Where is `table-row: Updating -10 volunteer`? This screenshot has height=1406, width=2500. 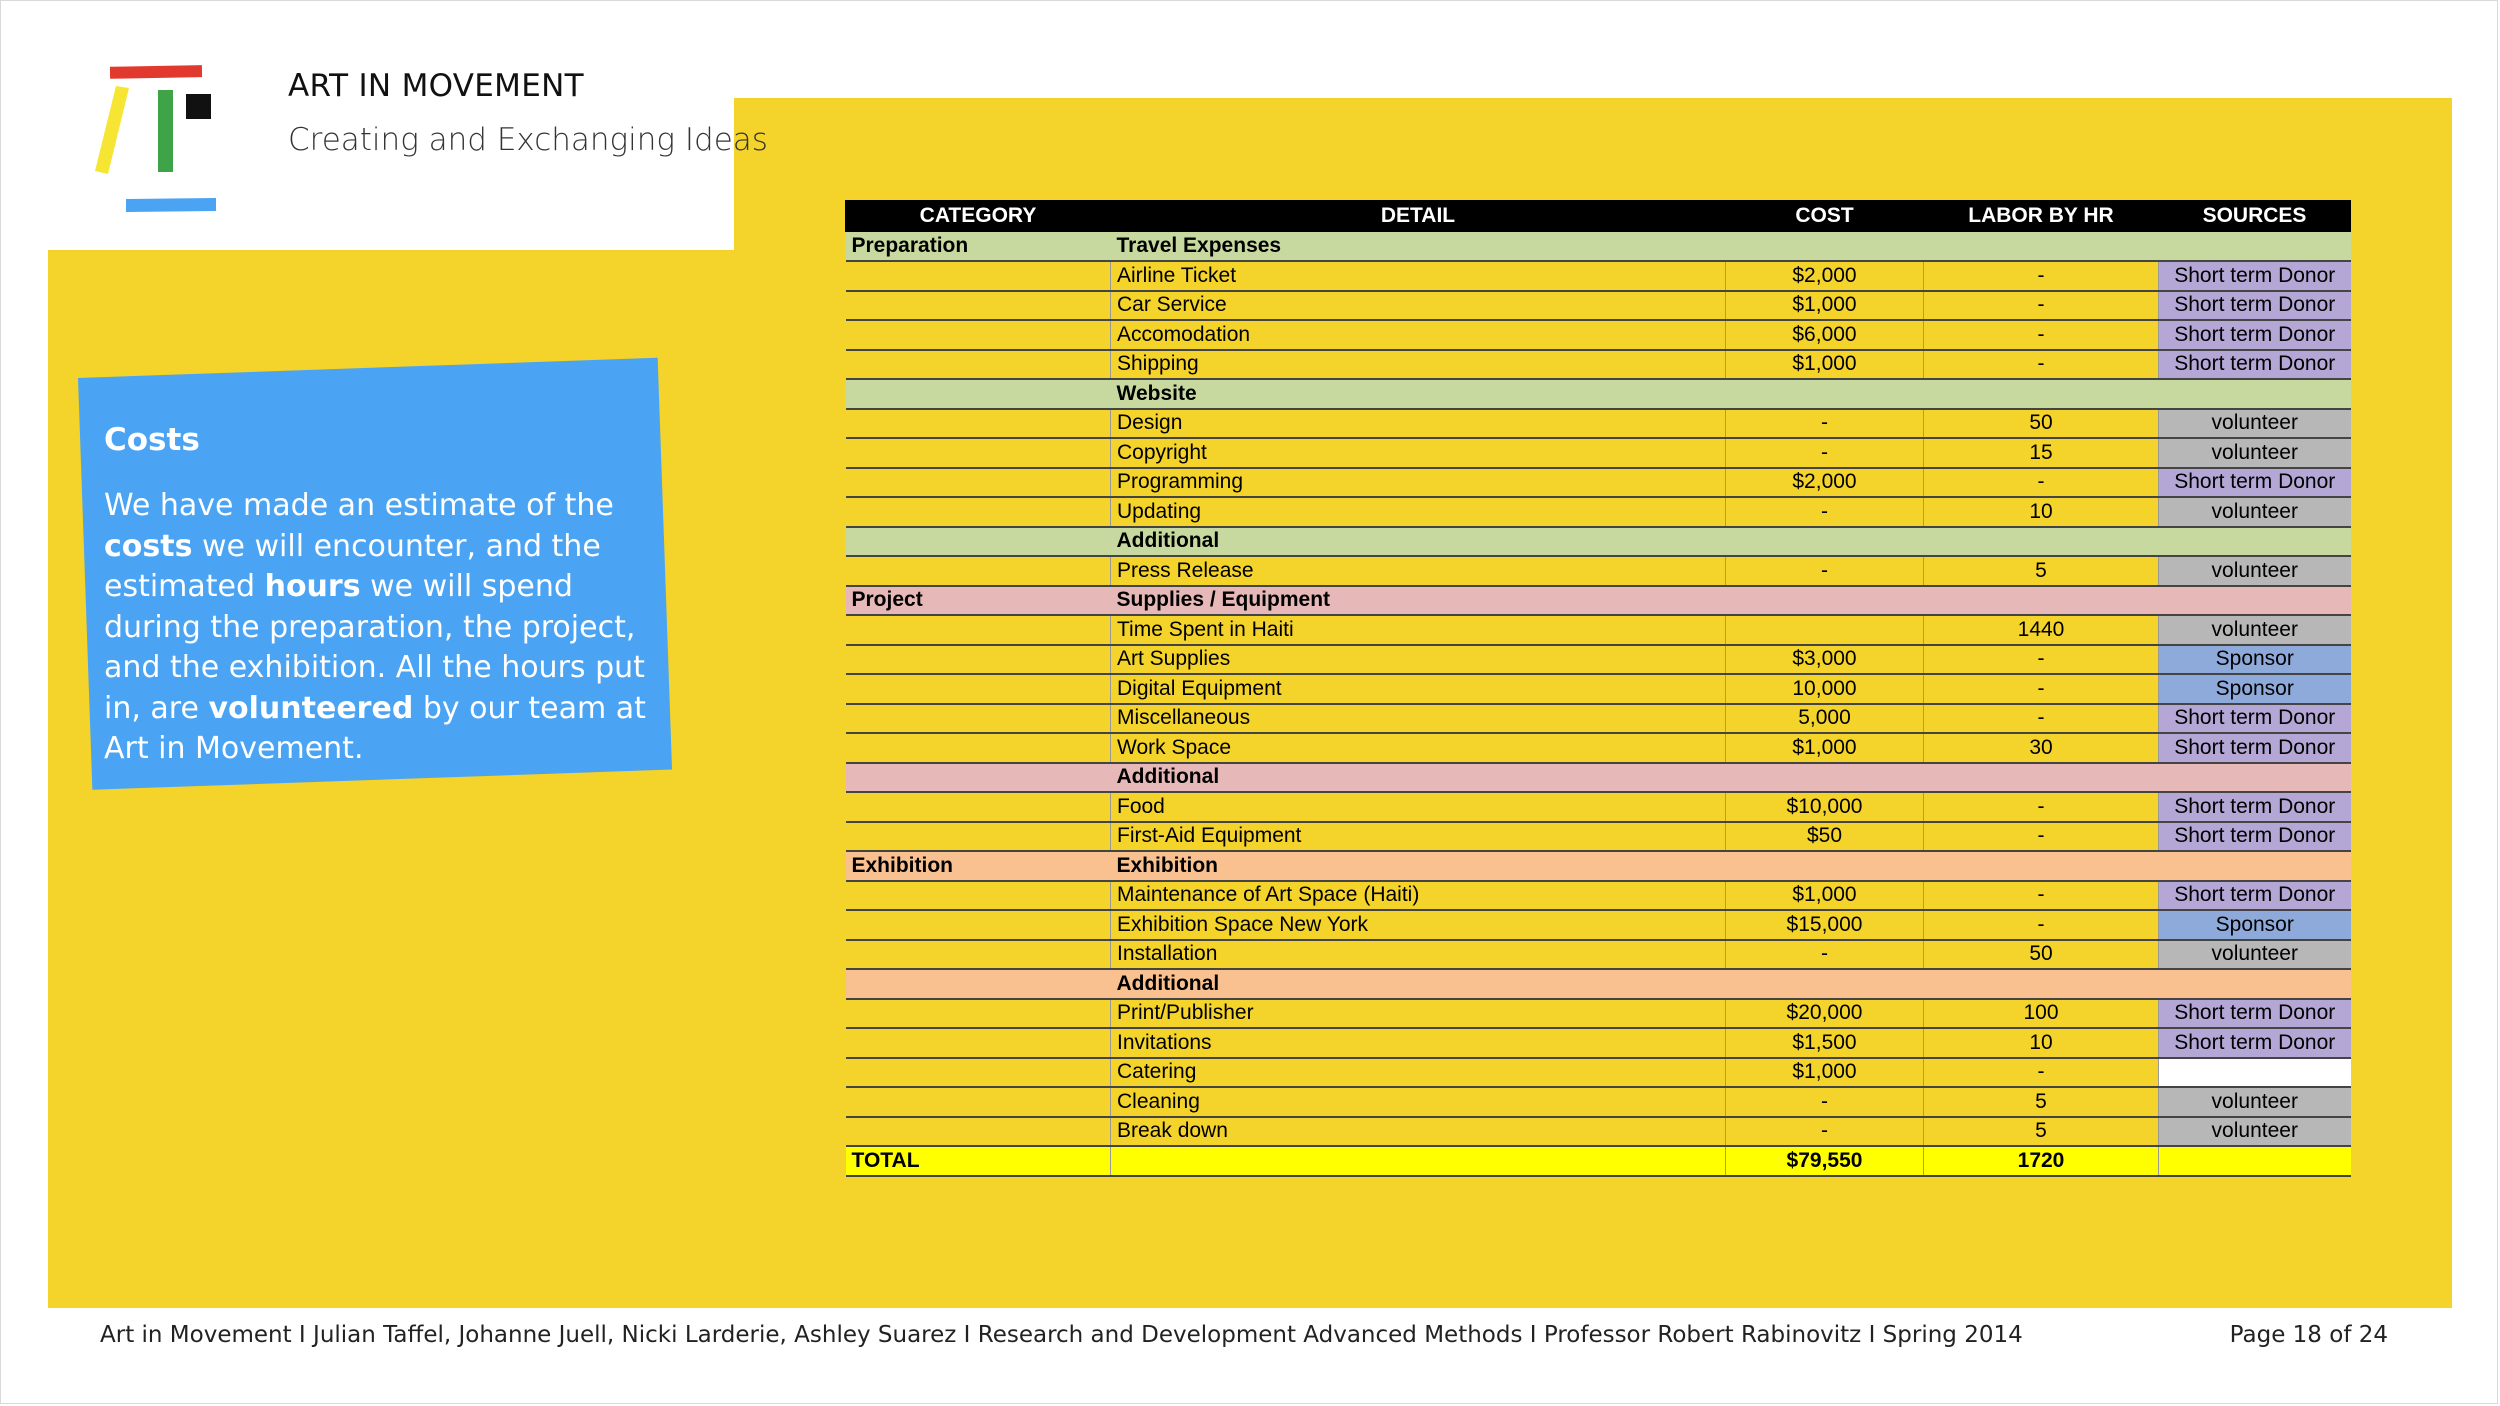
table-row: Updating -10 volunteer is located at coordinates (1598, 512).